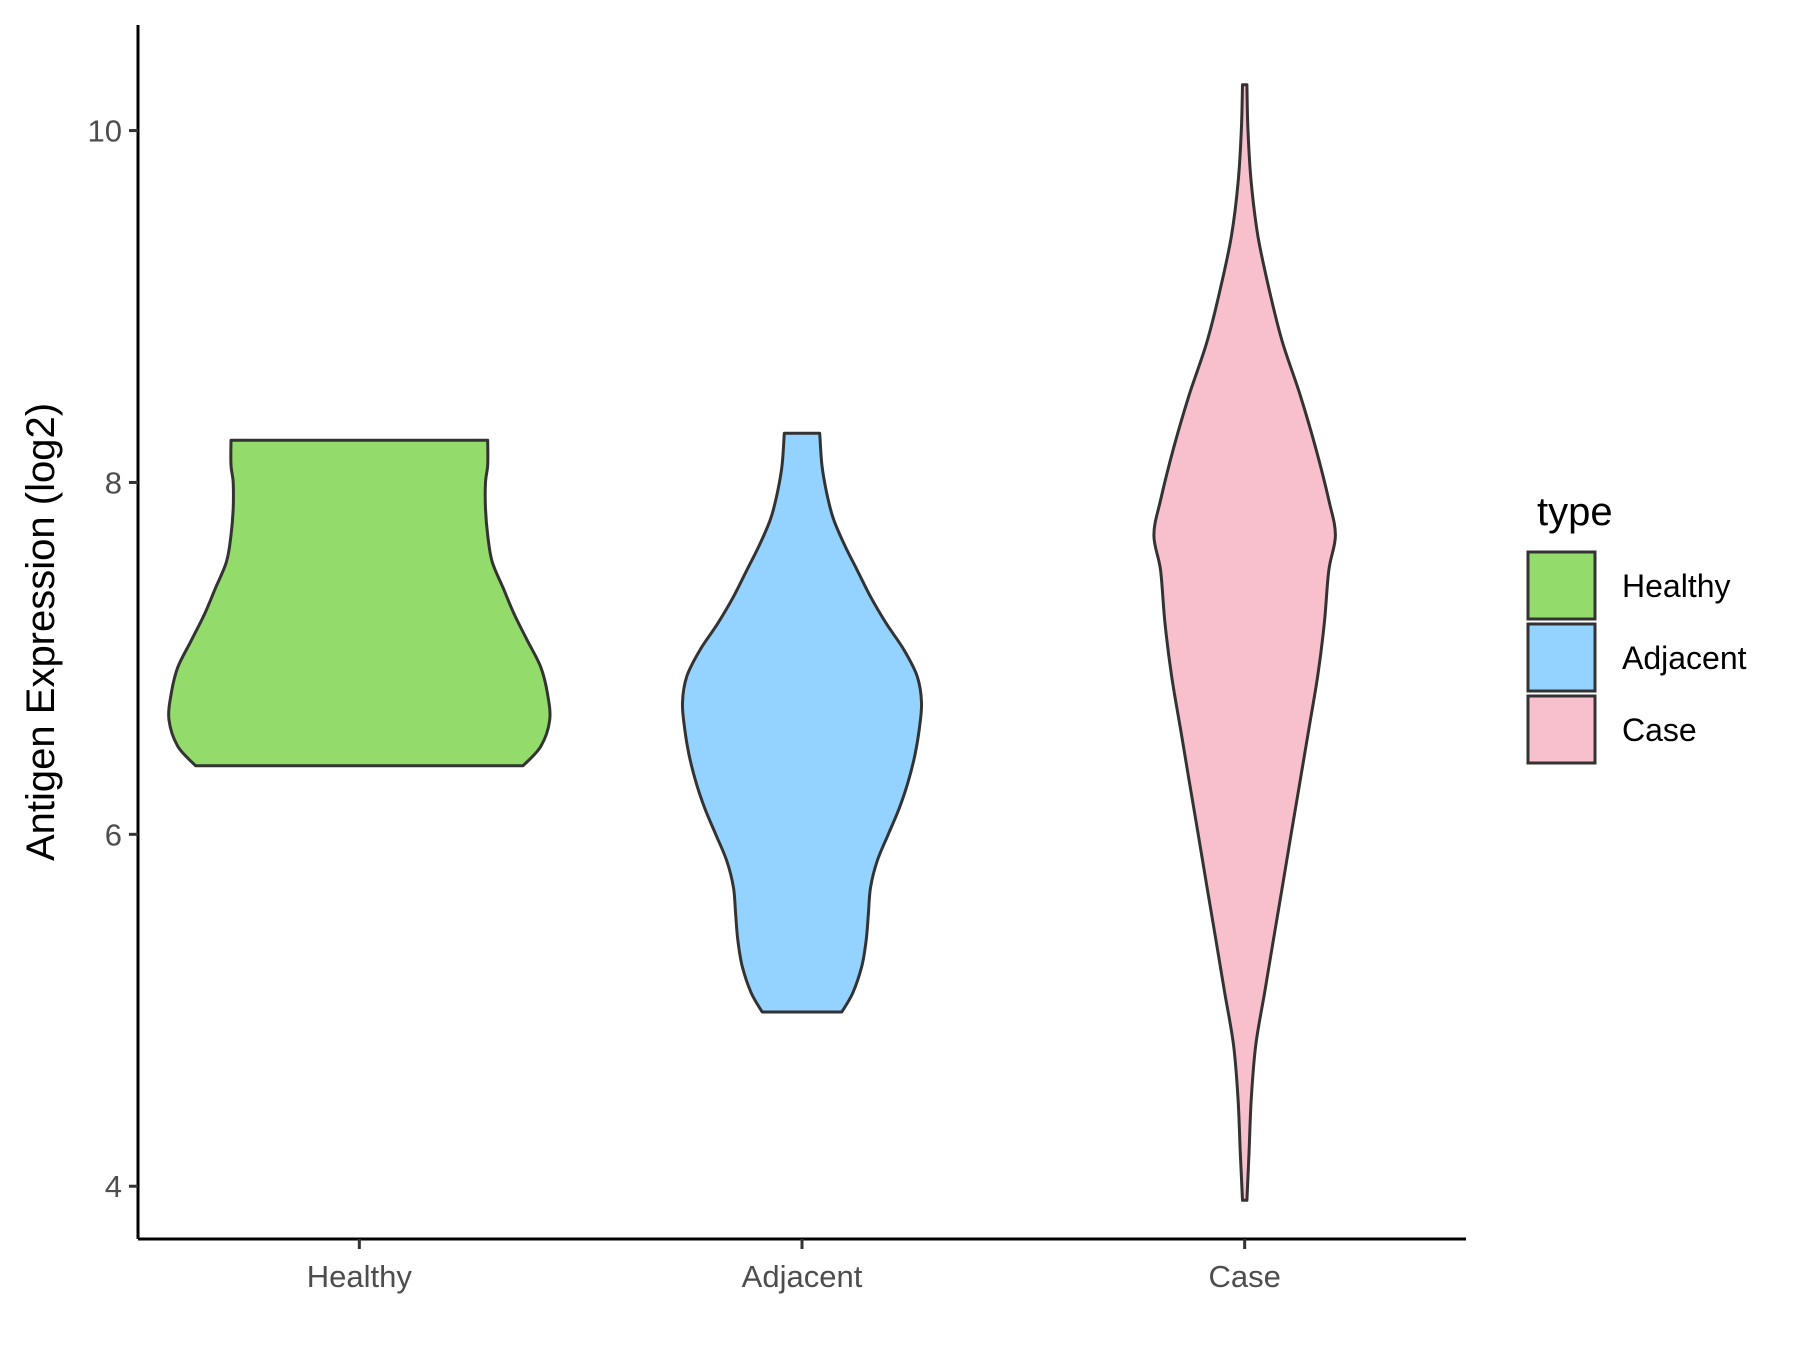  What do you see at coordinates (1684, 658) in the screenshot?
I see `legend-label-adjacent: Adjacent` at bounding box center [1684, 658].